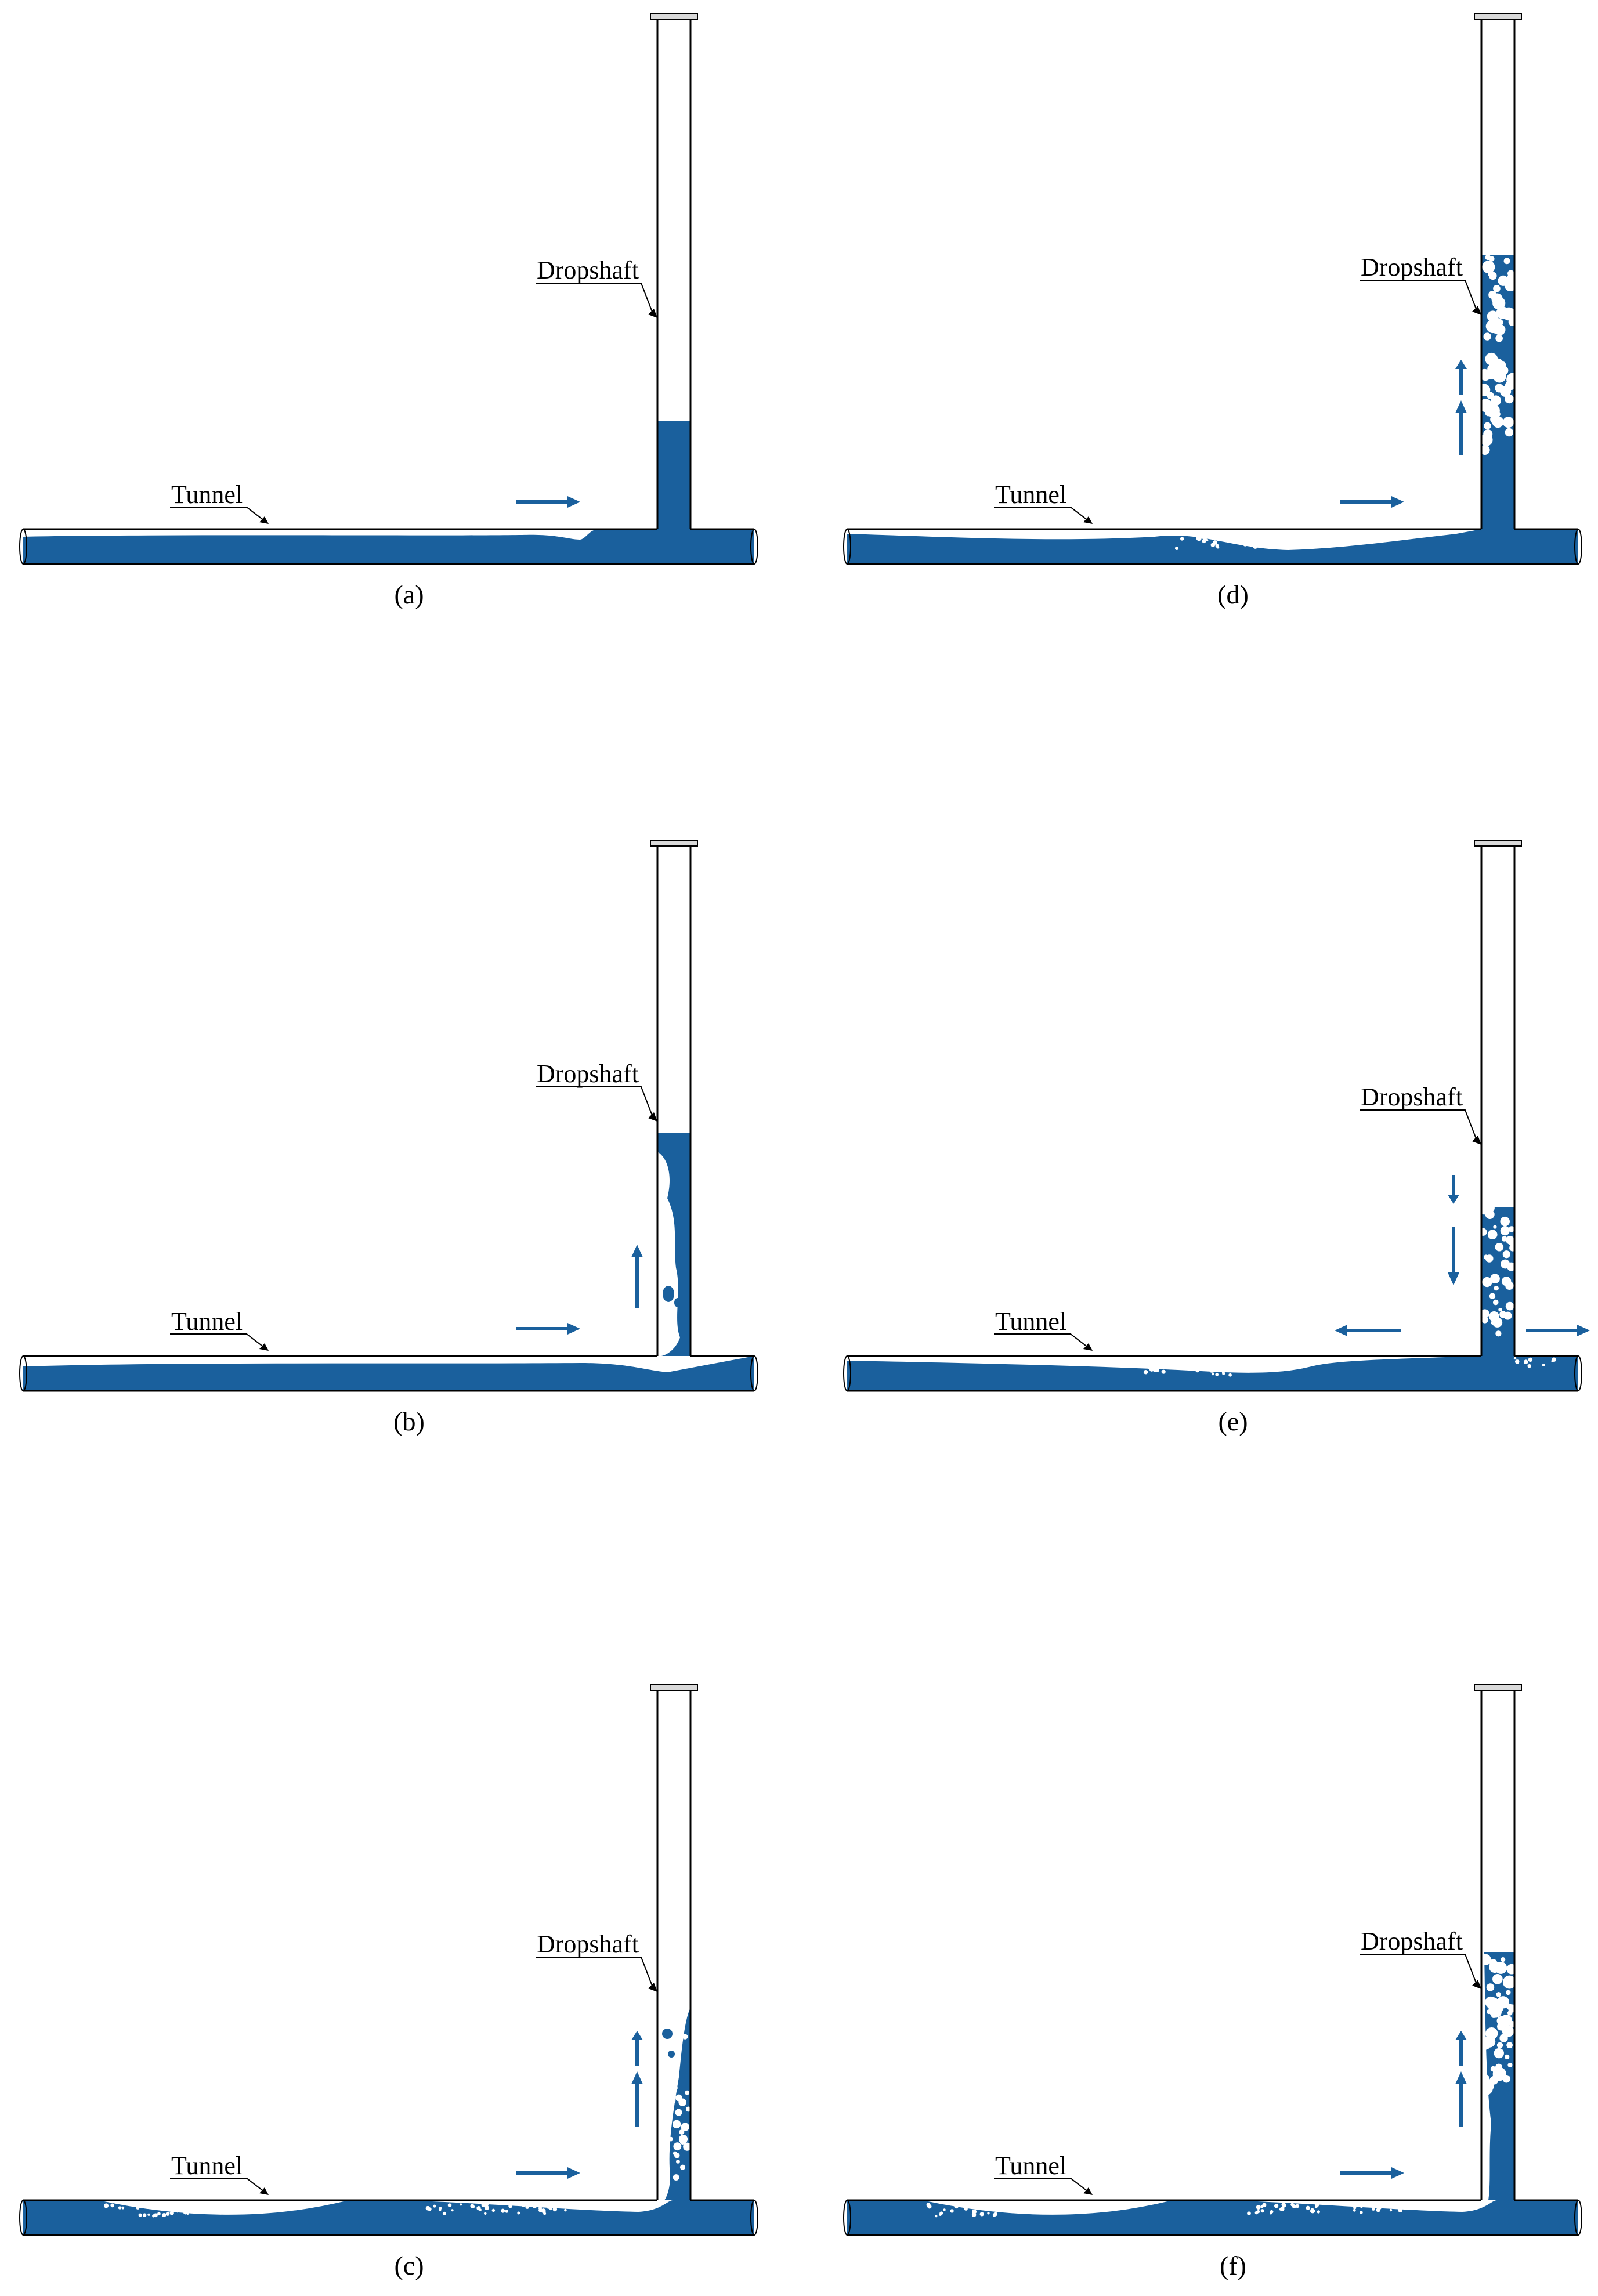  I want to click on tunnel-label: Tunnel, so click(1030, 1321).